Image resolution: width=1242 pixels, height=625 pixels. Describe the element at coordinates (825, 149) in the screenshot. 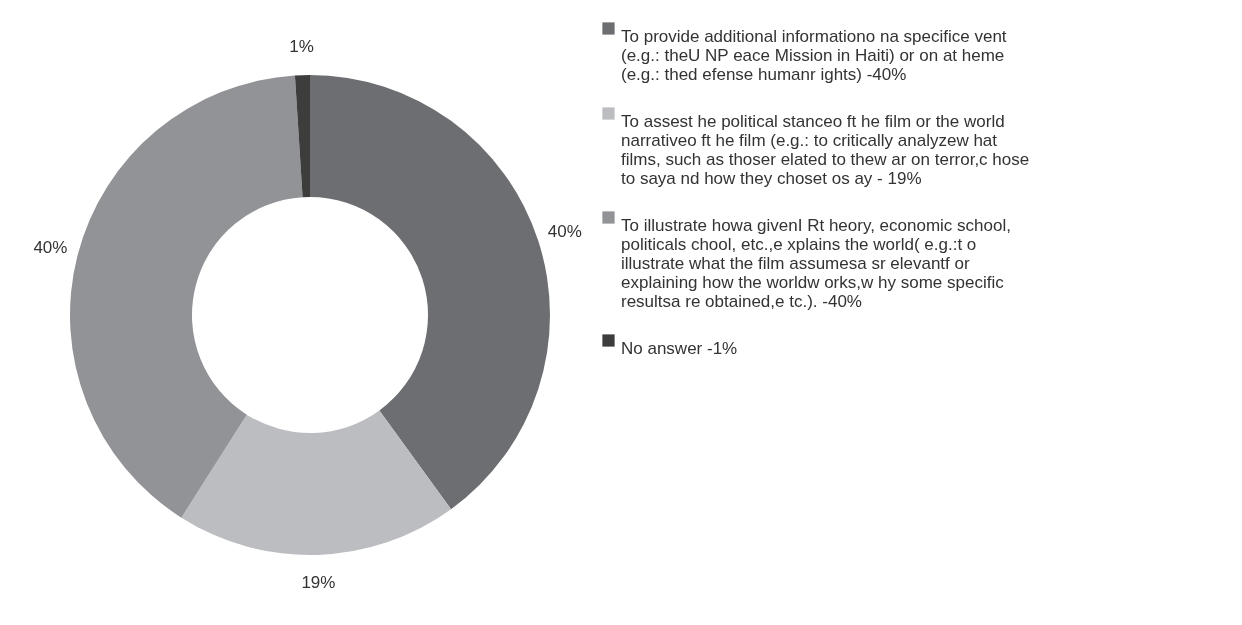

I see `legend-label: To assest he political stanceo ft he film or the world narrativeo ft he film (e.g.: to critically analyzew hat films, such as thoser elated to thew ar on terror,c hose to saya nd how they choset os ay - 19%` at that location.